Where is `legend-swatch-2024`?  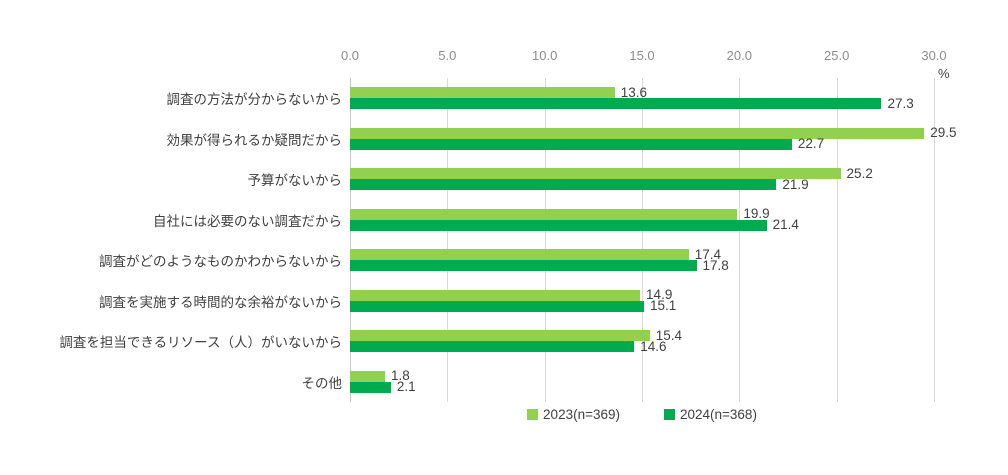
legend-swatch-2024 is located at coordinates (669, 414).